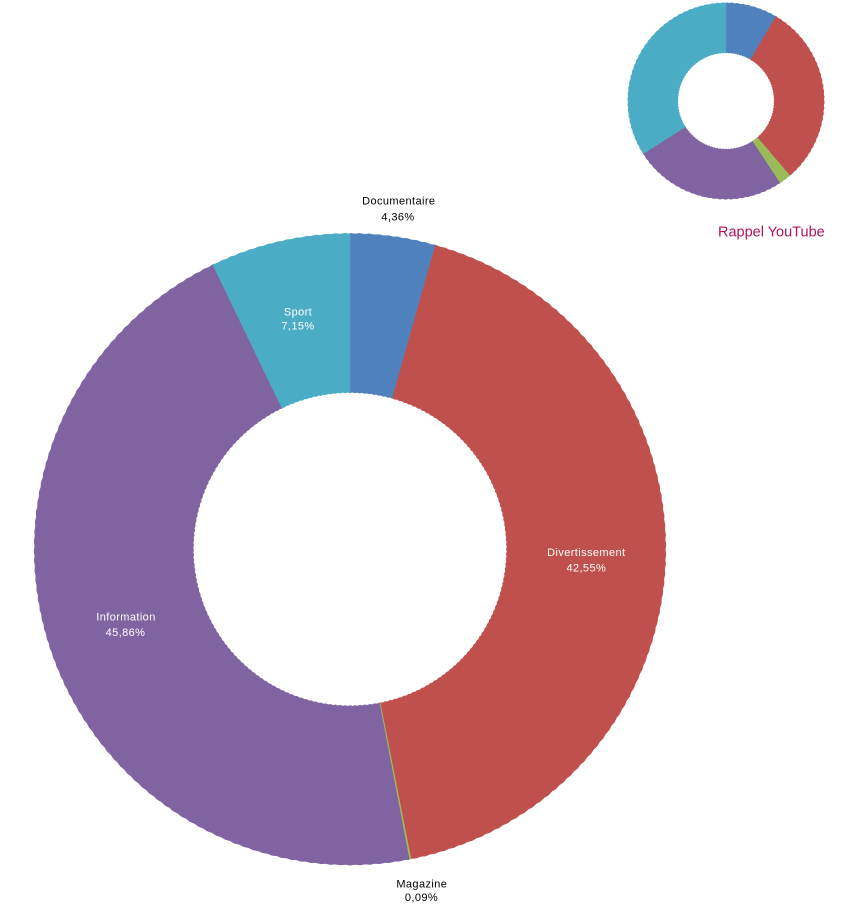 The width and height of the screenshot is (865, 907). What do you see at coordinates (297, 326) in the screenshot?
I see `svg-text: 7,15%` at bounding box center [297, 326].